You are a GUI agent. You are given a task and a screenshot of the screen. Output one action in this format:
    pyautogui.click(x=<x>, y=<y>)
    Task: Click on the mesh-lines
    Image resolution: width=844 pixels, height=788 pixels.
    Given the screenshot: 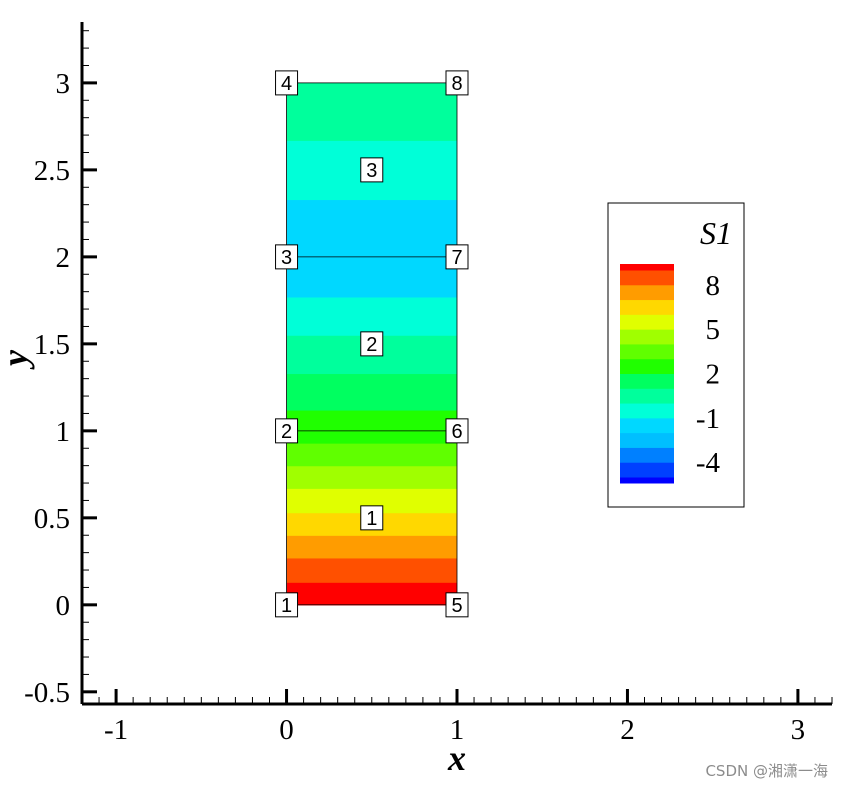 What is the action you would take?
    pyautogui.click(x=372, y=344)
    